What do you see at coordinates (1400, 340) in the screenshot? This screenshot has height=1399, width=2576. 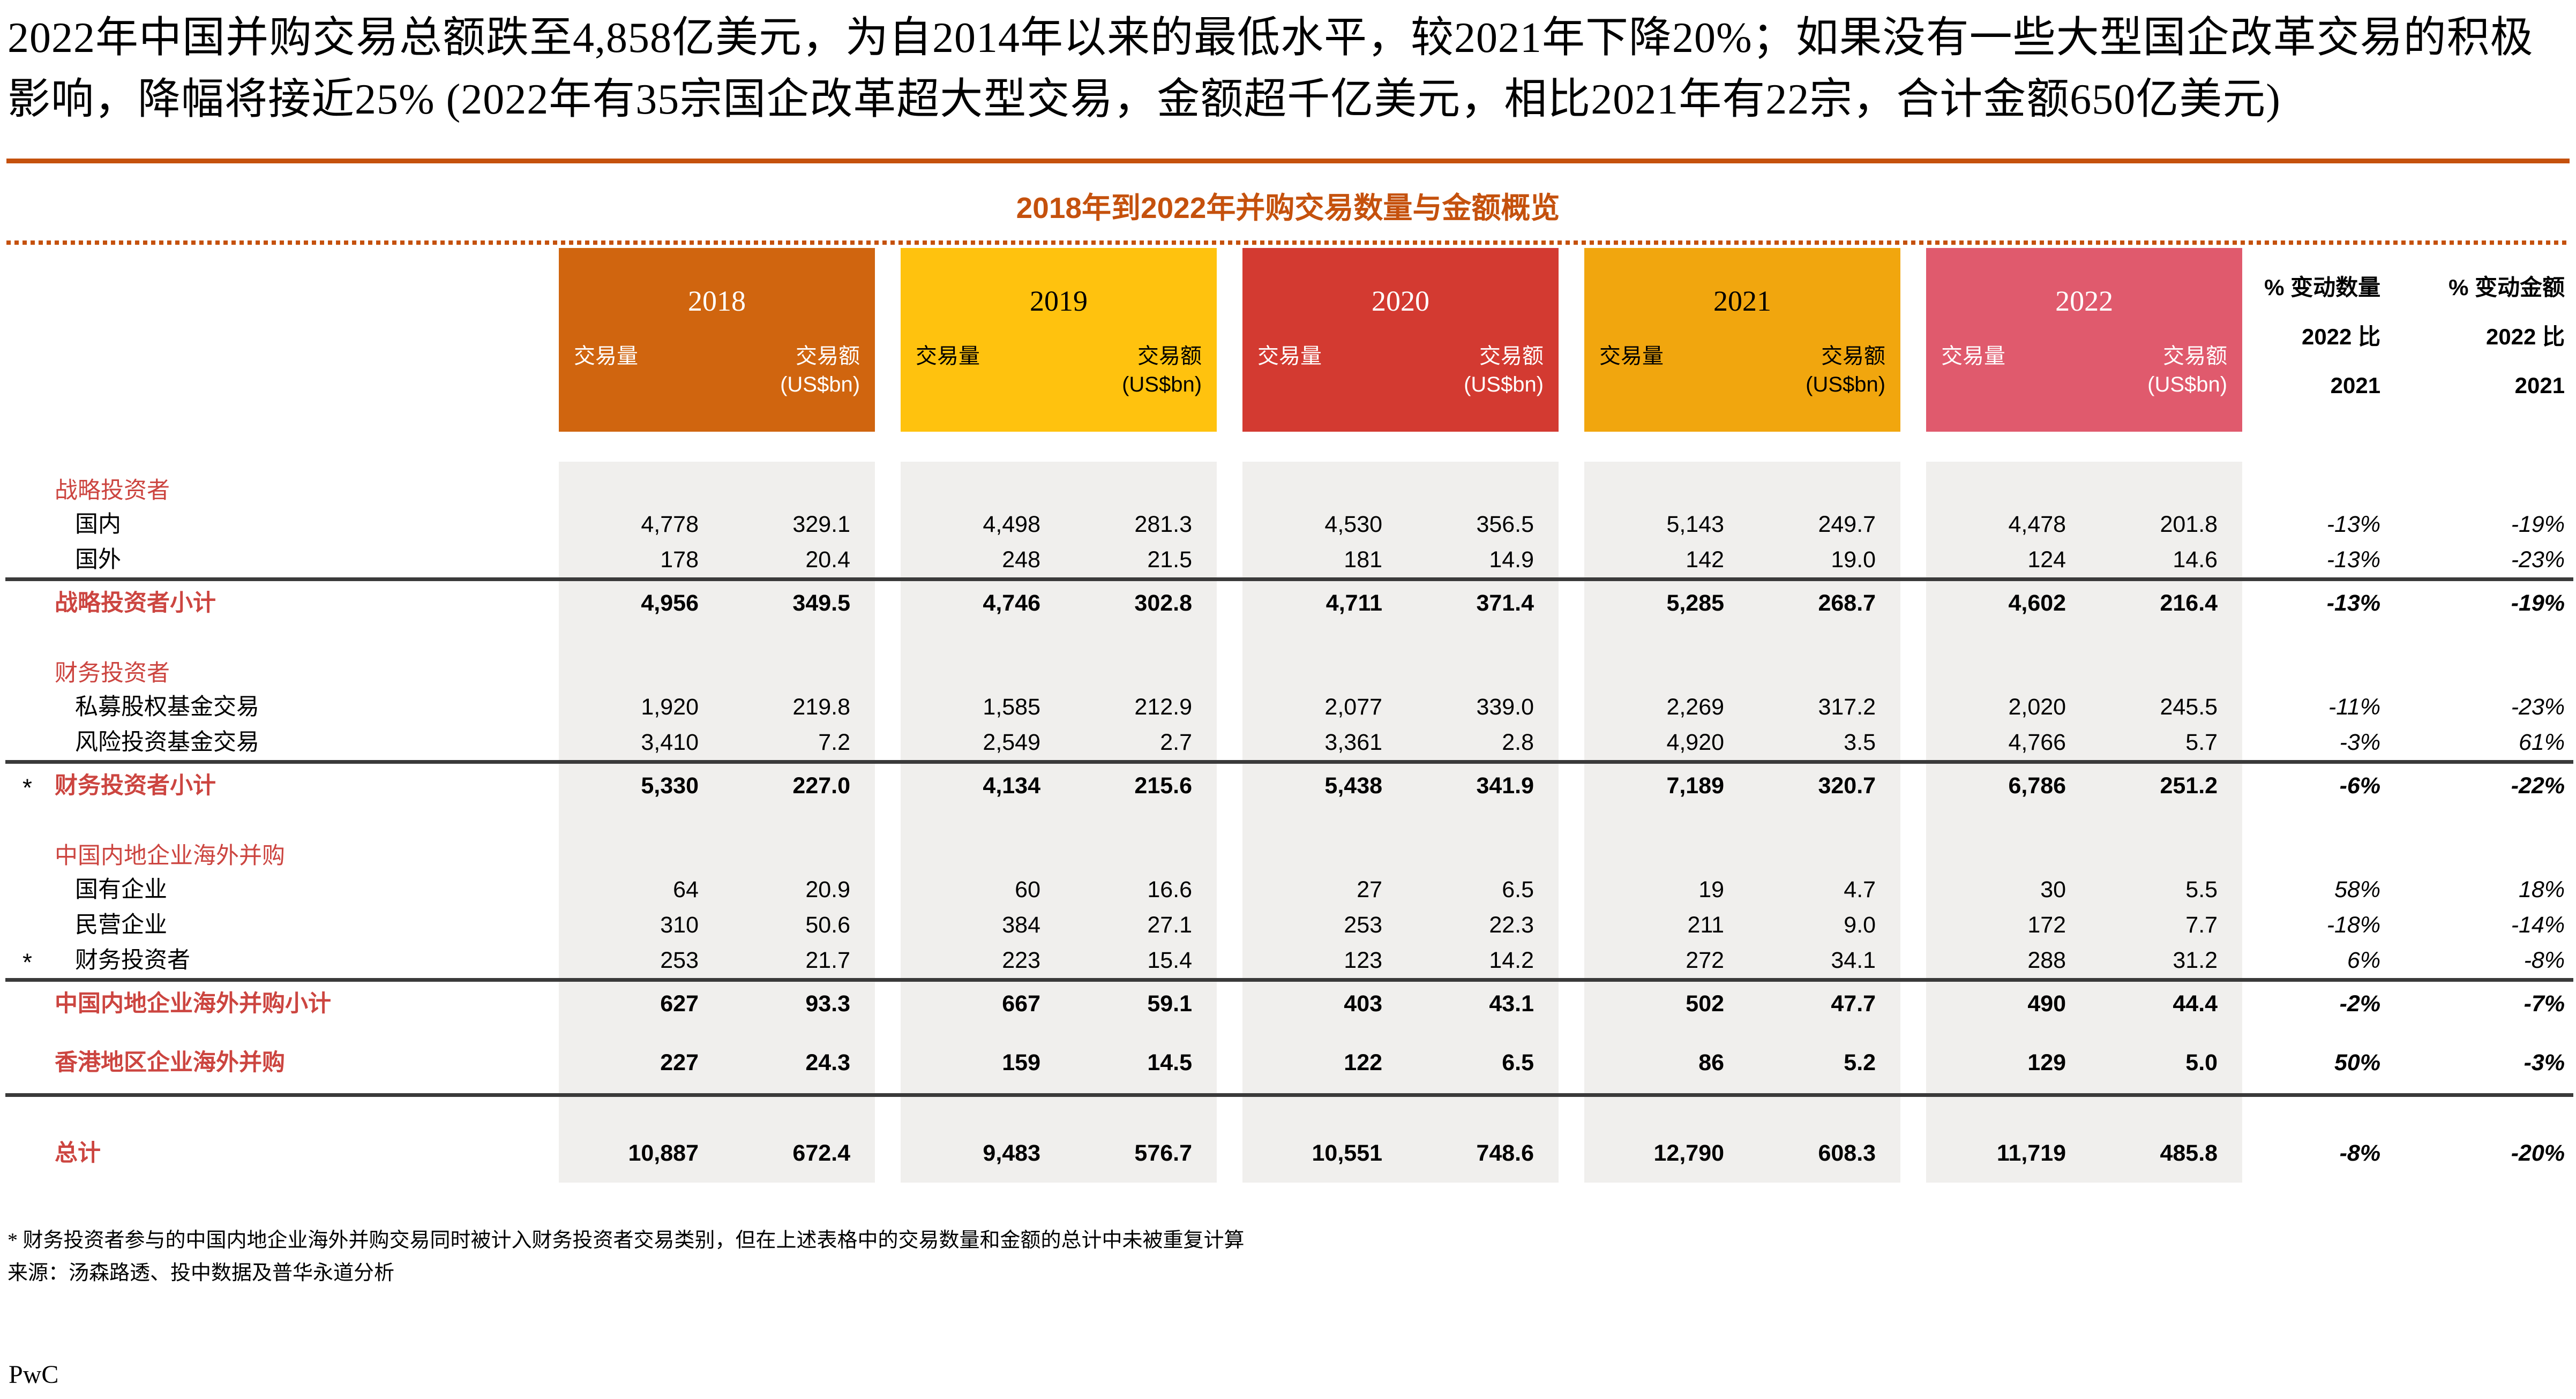 I see `year-block-2020: 2020 交易量 交易额 (US$bn)` at bounding box center [1400, 340].